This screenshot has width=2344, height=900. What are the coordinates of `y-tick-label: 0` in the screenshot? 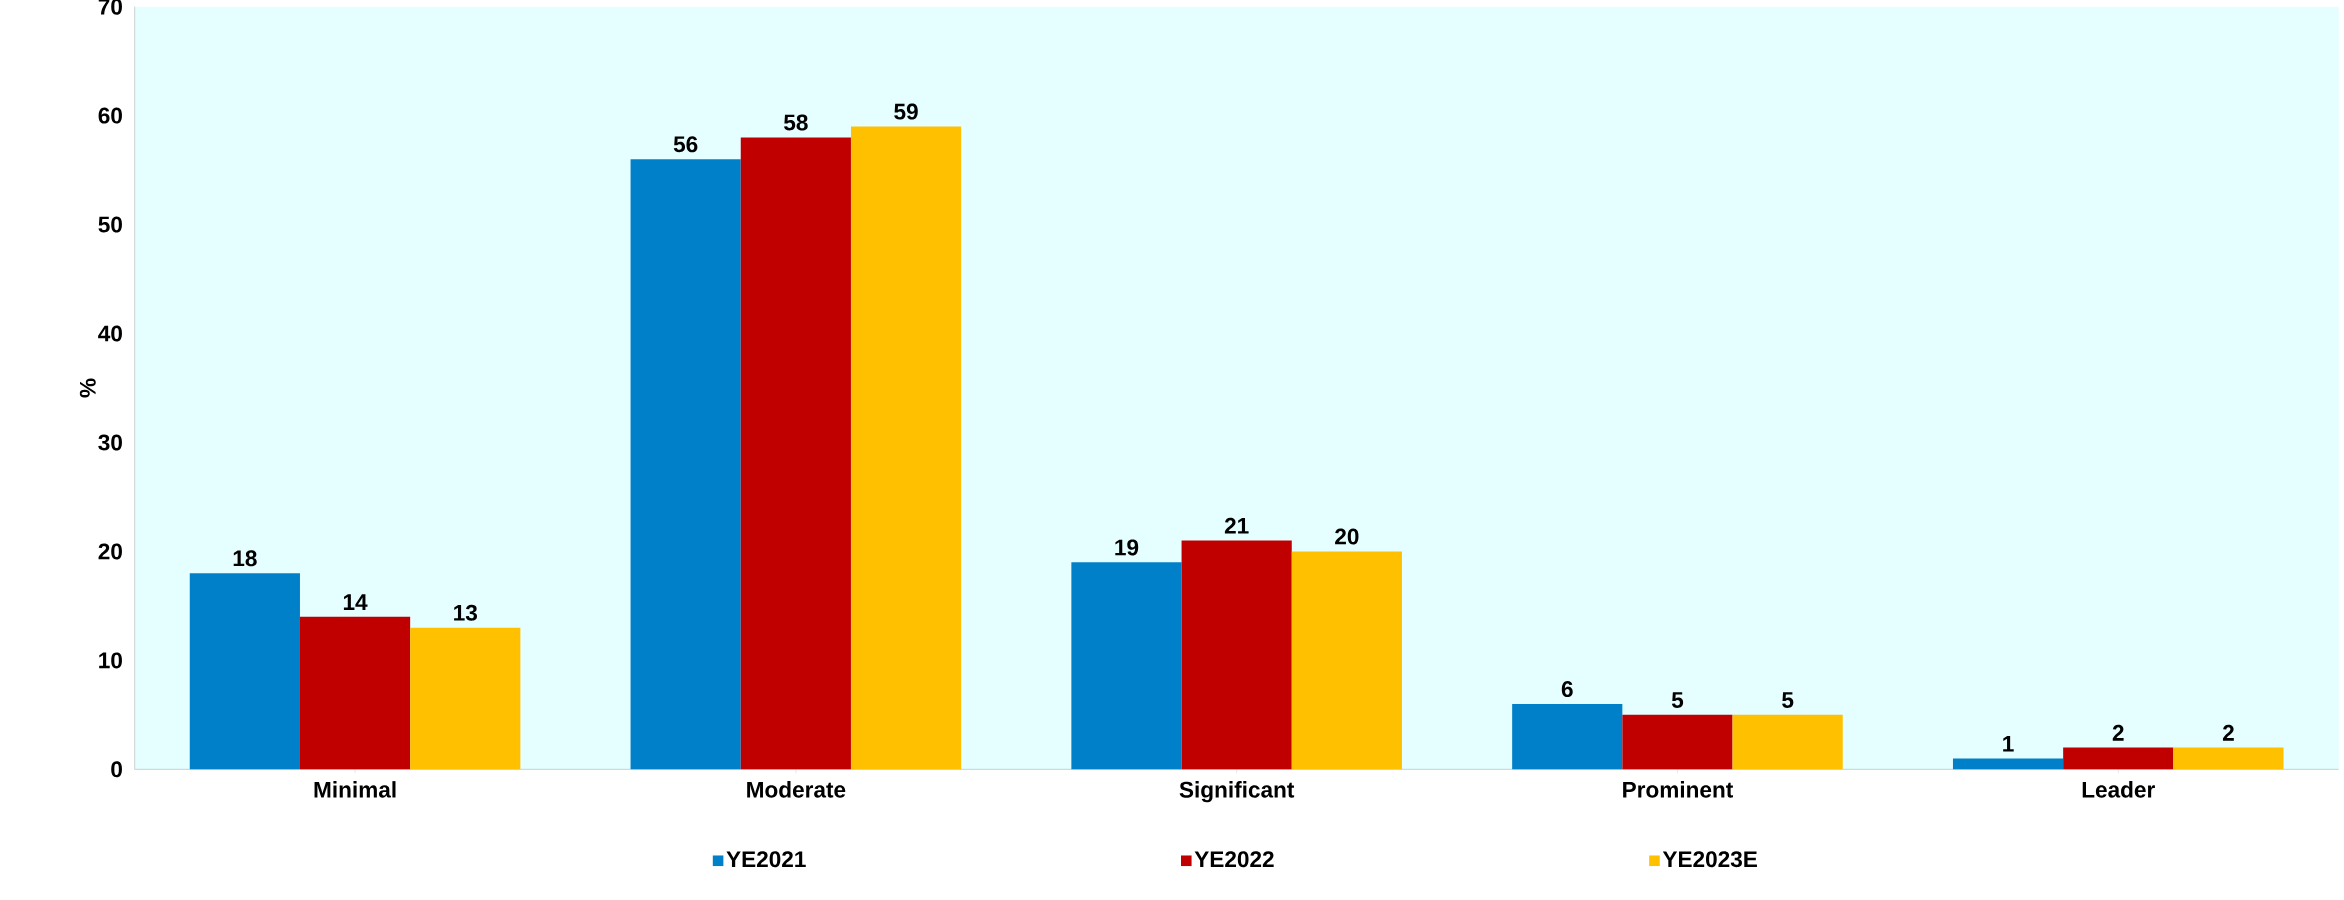 It's located at (116, 769).